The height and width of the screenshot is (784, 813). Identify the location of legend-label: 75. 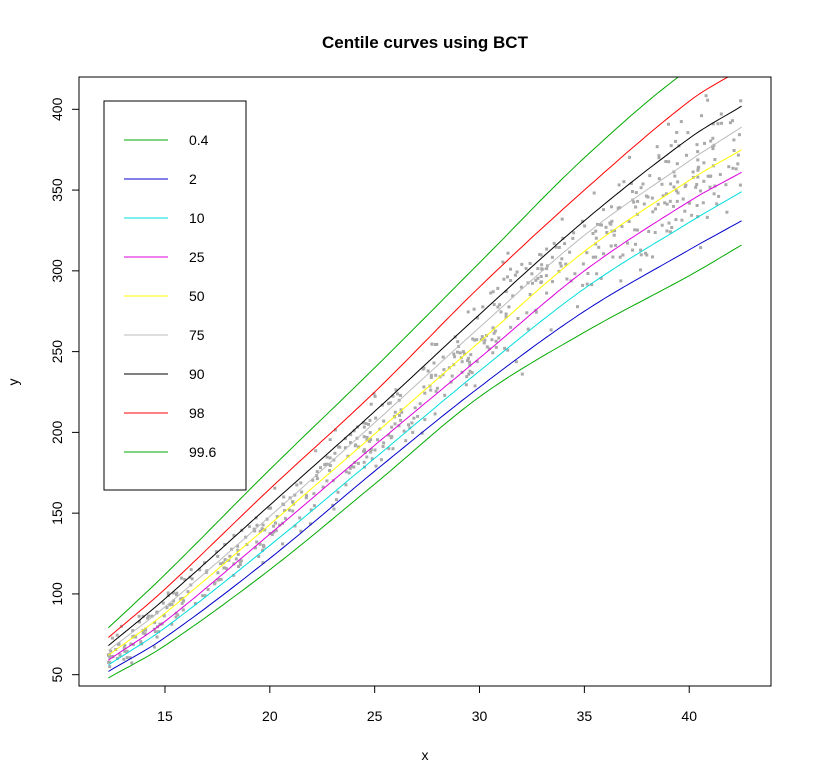
(197, 335).